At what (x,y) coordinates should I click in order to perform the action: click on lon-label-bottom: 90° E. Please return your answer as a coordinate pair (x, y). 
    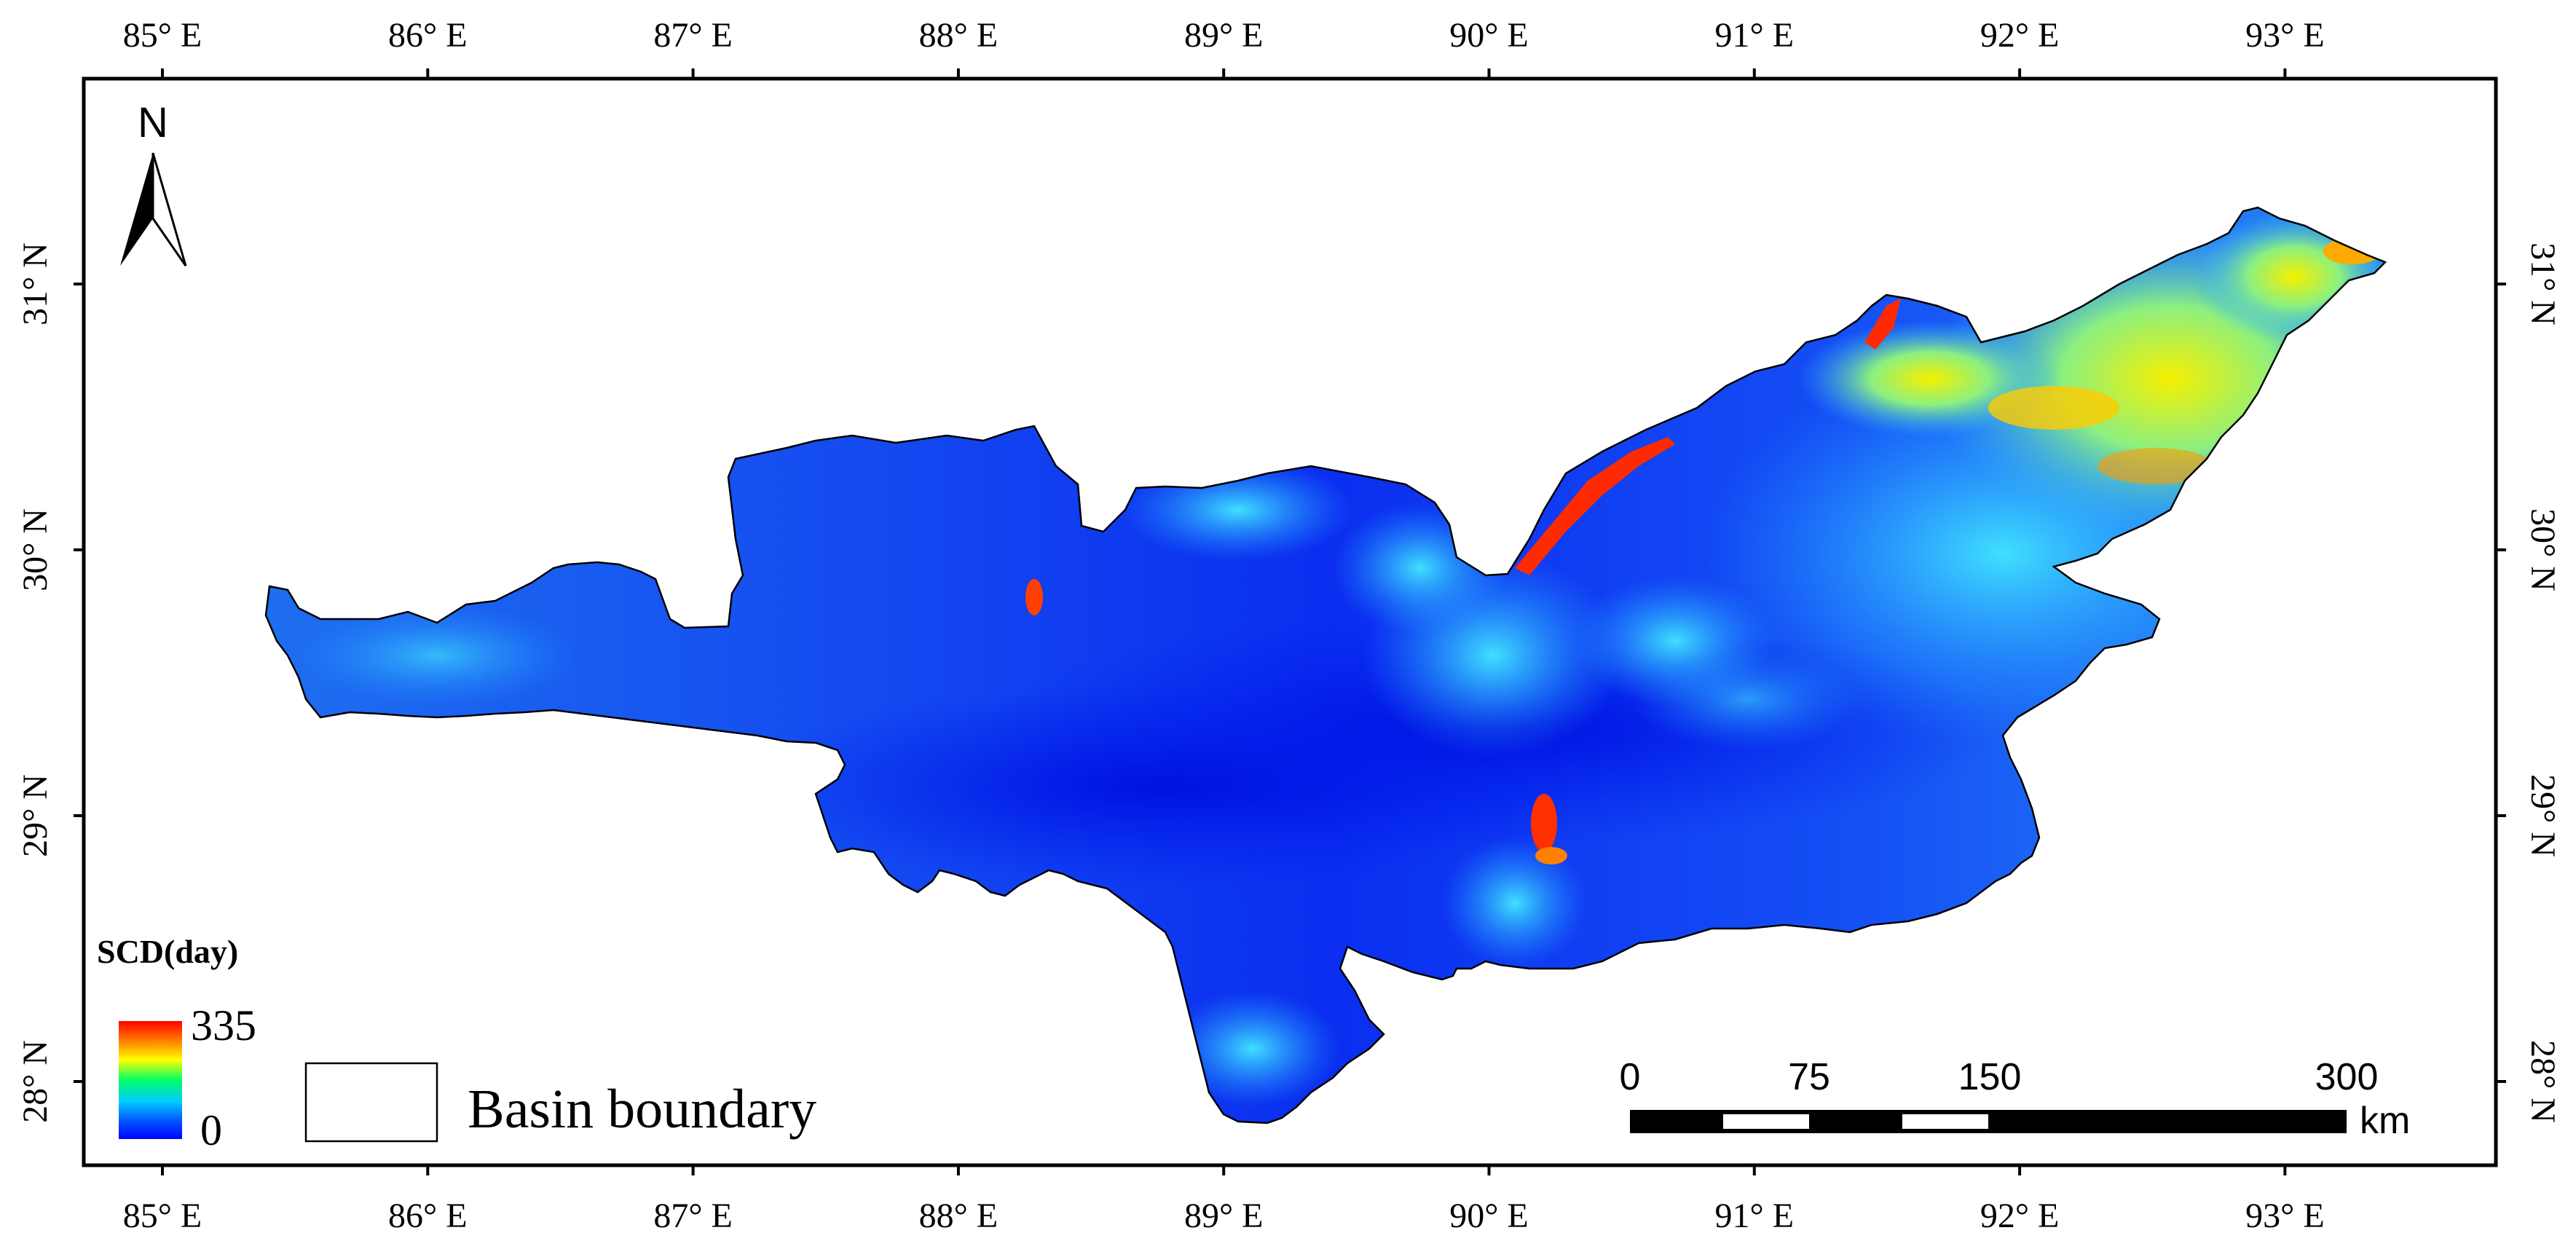
    Looking at the image, I should click on (1489, 1216).